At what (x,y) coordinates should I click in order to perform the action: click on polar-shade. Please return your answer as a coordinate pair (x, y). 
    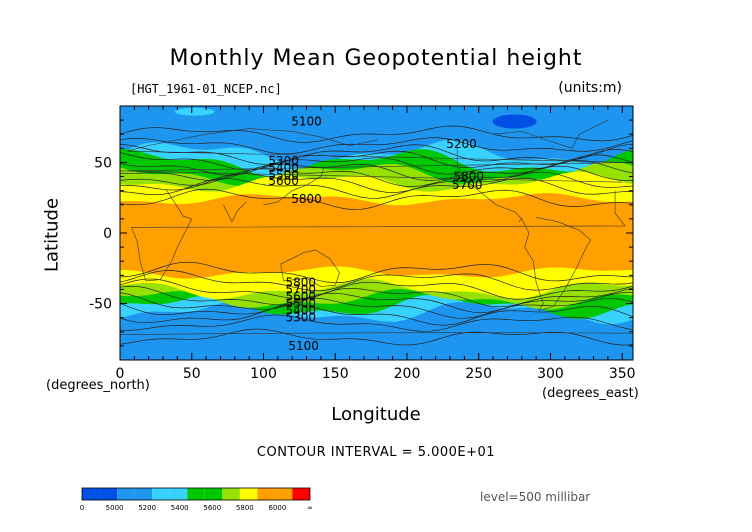
    Looking at the image, I should click on (194, 111).